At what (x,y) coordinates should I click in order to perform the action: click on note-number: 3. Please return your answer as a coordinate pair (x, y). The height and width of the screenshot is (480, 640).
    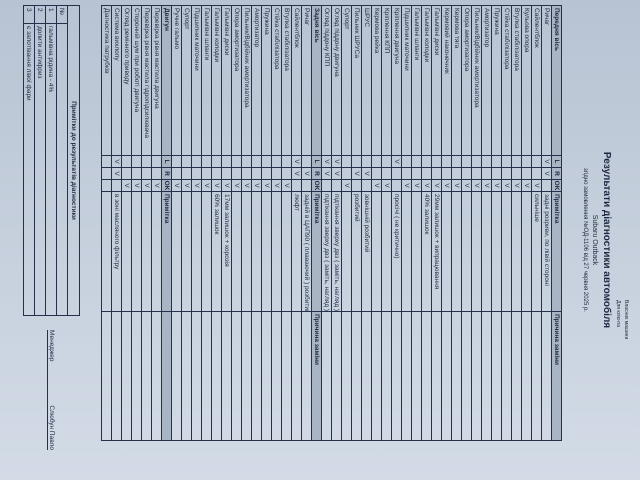
    Looking at the image, I should click on (28, 15).